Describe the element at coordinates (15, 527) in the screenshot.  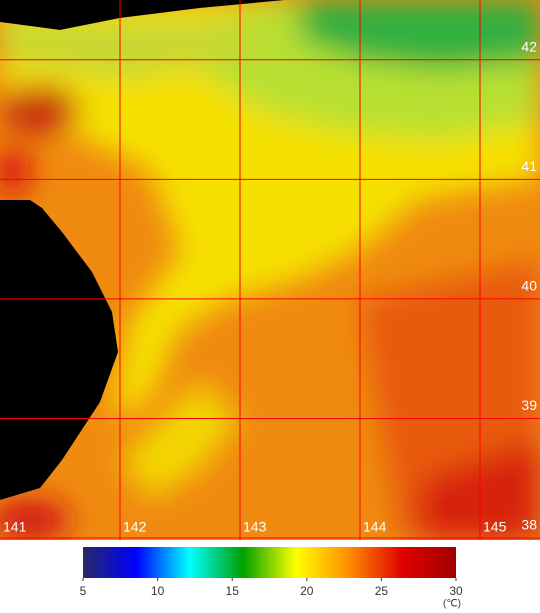
I see `longitude-label: 141` at that location.